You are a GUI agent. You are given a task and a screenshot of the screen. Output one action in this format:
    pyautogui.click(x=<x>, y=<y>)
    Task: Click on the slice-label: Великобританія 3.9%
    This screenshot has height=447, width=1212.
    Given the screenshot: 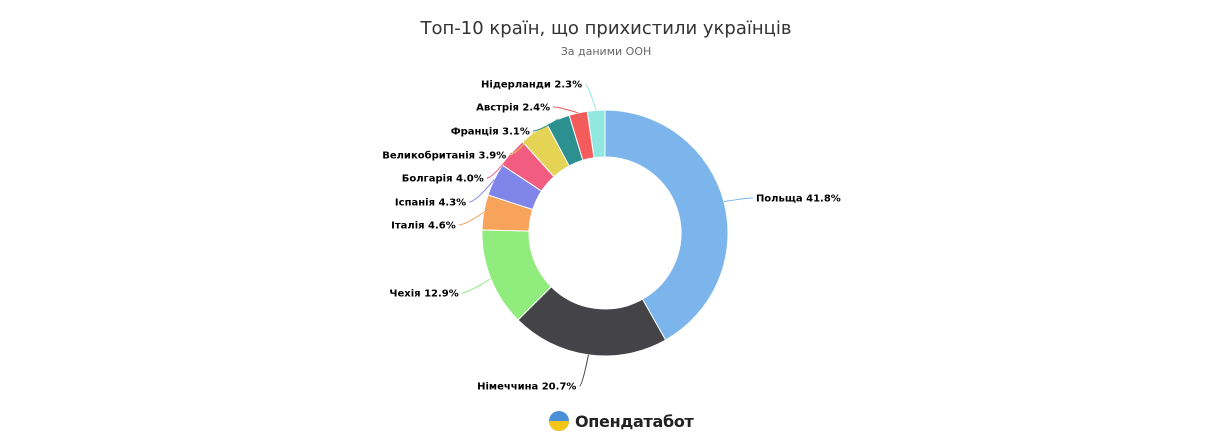 What is the action you would take?
    pyautogui.click(x=444, y=156)
    